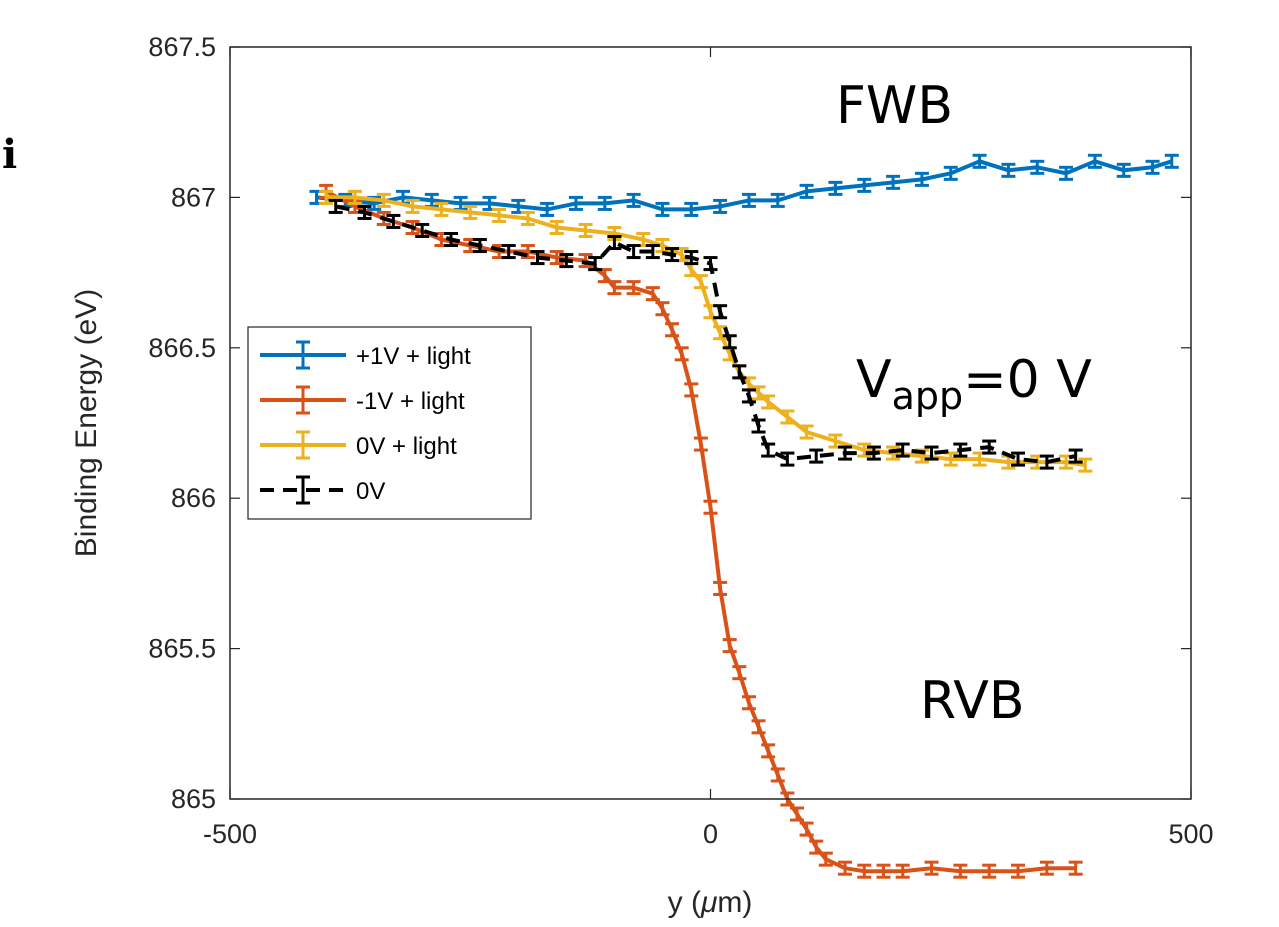 Image resolution: width=1279 pixels, height=927 pixels. Describe the element at coordinates (358, 445) in the screenshot. I see `legend-item: 0V + light` at that location.